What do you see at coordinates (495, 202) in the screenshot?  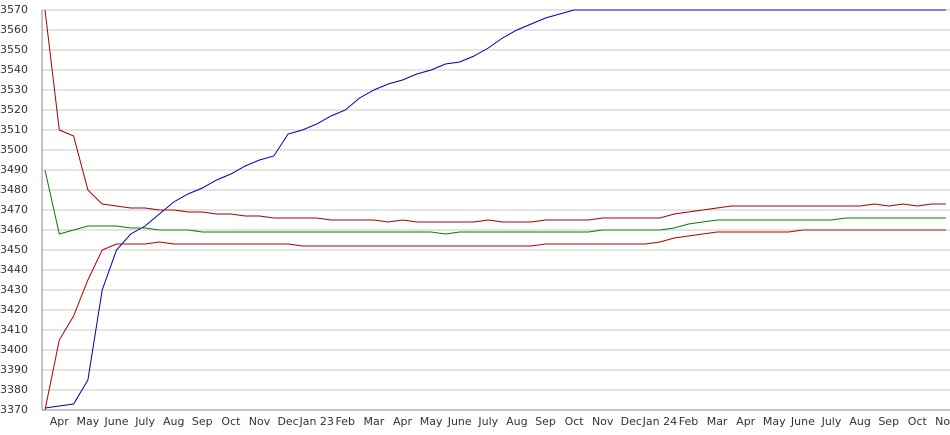 I see `series-line` at bounding box center [495, 202].